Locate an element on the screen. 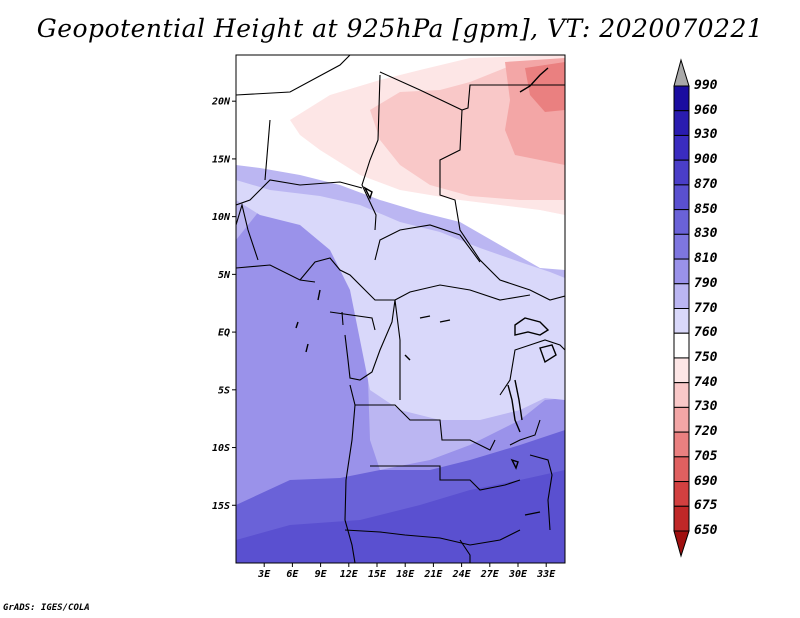 The width and height of the screenshot is (800, 618). lat-tick-label: 5S is located at coordinates (224, 390).